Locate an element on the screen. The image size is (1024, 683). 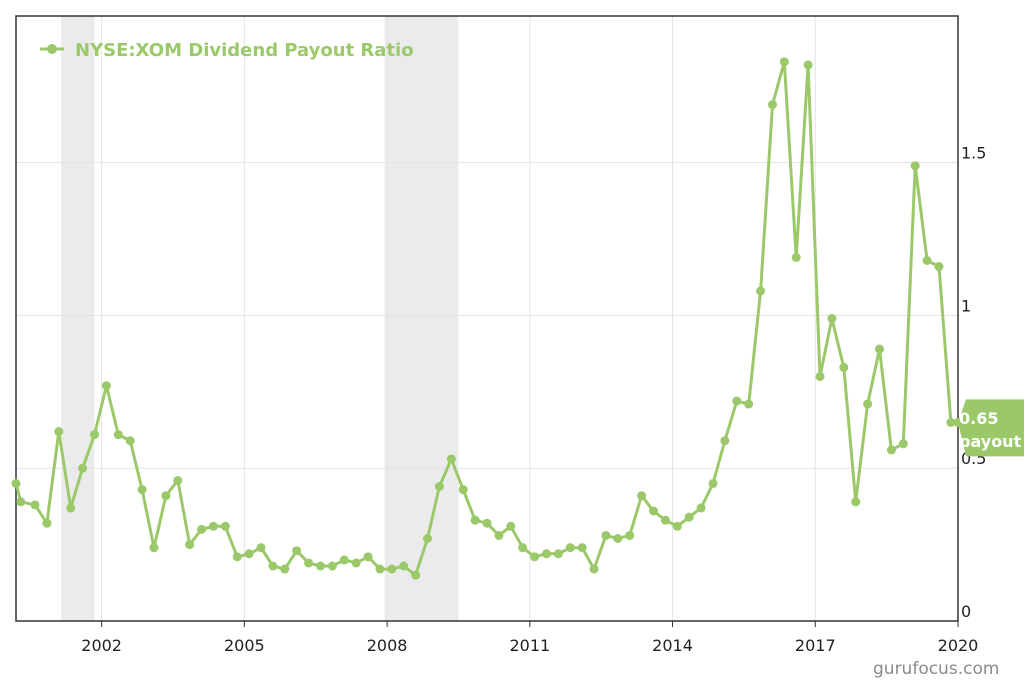
x-tick-label: 2011 is located at coordinates (529, 645).